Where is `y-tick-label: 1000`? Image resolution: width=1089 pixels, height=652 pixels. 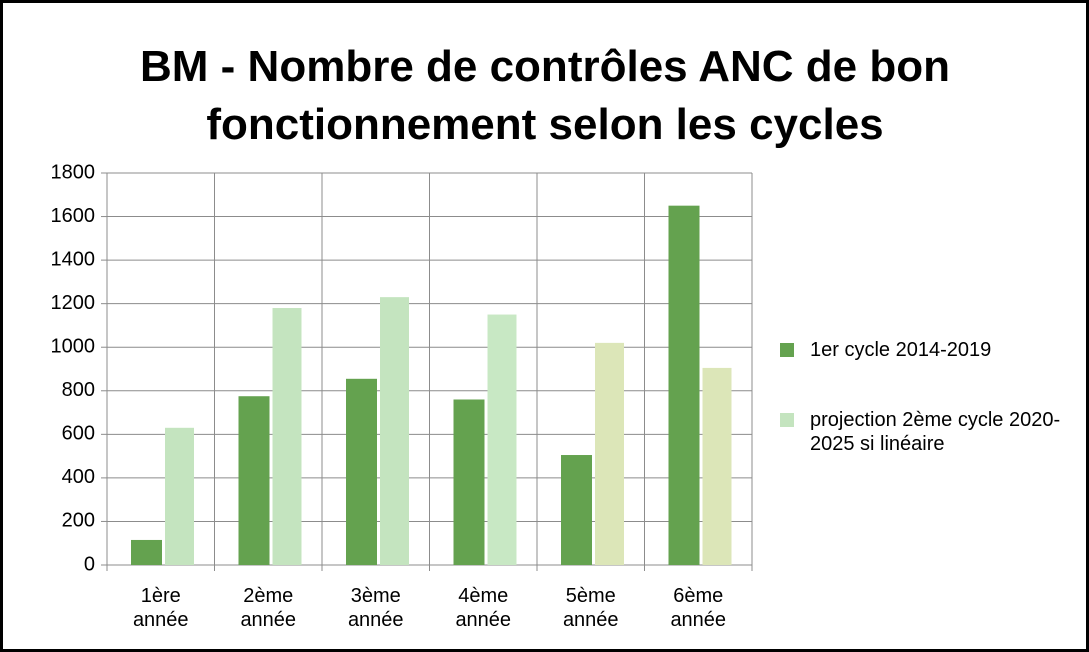
y-tick-label: 1000 is located at coordinates (73, 347).